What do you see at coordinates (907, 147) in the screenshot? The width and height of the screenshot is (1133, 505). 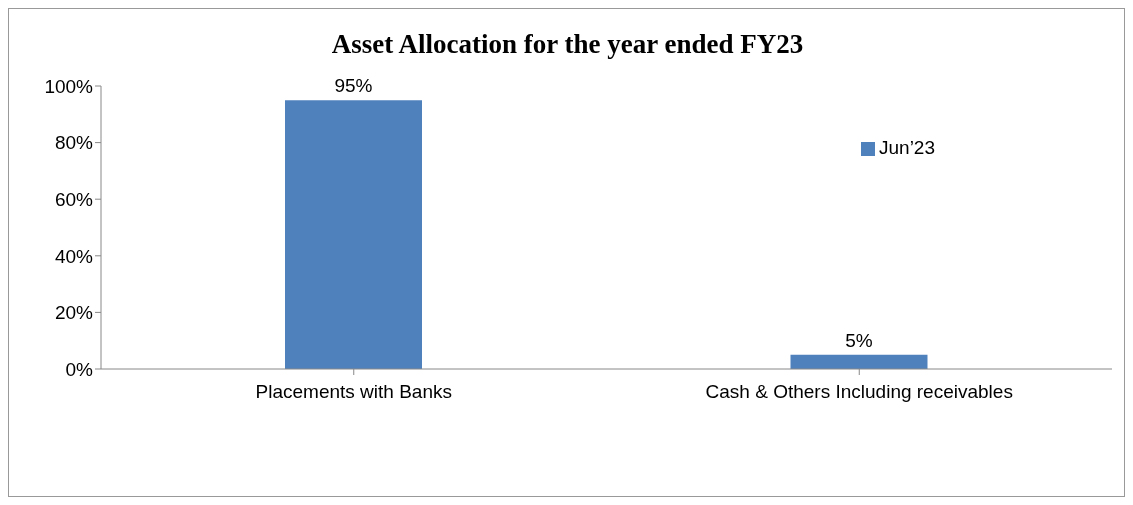 I see `legend-label: Jun’23` at bounding box center [907, 147].